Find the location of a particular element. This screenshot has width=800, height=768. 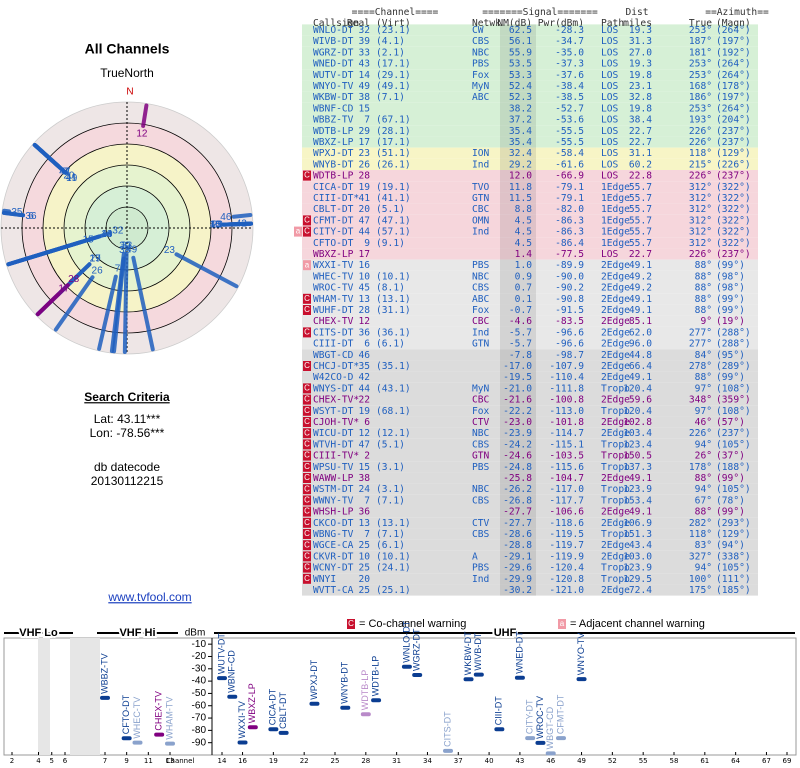

y-tick-label: -20 is located at coordinates (199, 656).